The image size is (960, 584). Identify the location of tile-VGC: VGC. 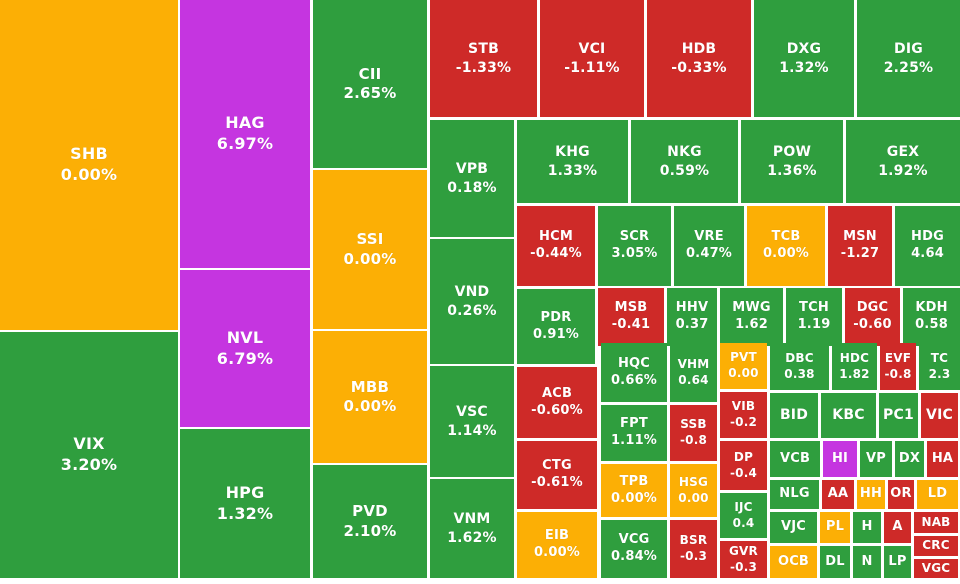
(936, 568).